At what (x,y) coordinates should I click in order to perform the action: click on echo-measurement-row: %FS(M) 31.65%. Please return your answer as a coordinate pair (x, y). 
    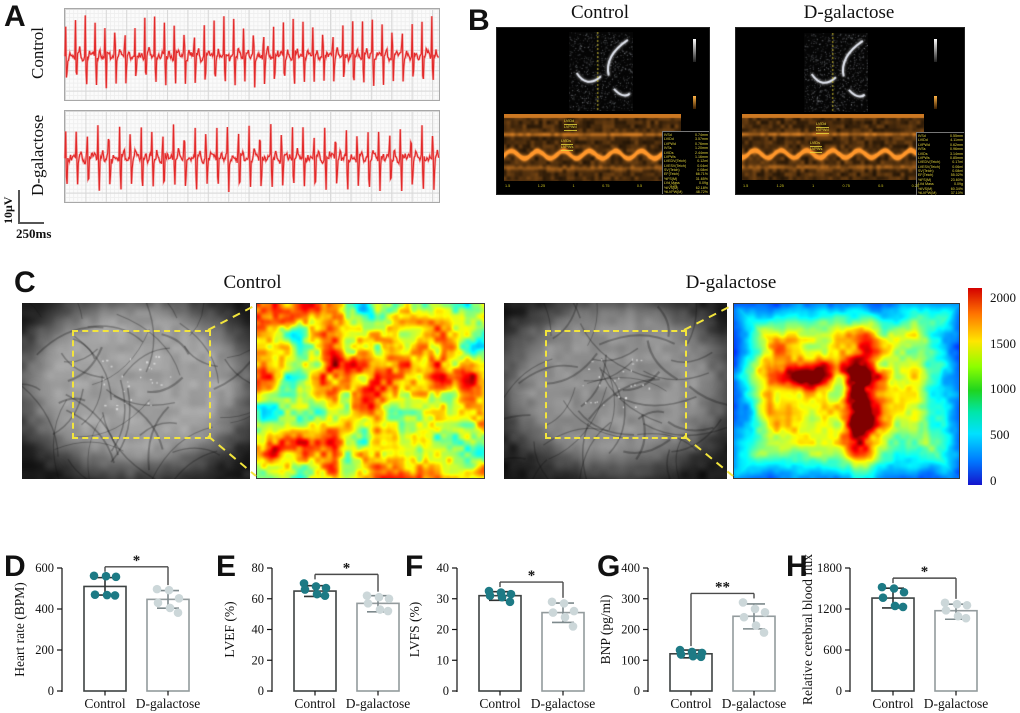
    Looking at the image, I should click on (686, 178).